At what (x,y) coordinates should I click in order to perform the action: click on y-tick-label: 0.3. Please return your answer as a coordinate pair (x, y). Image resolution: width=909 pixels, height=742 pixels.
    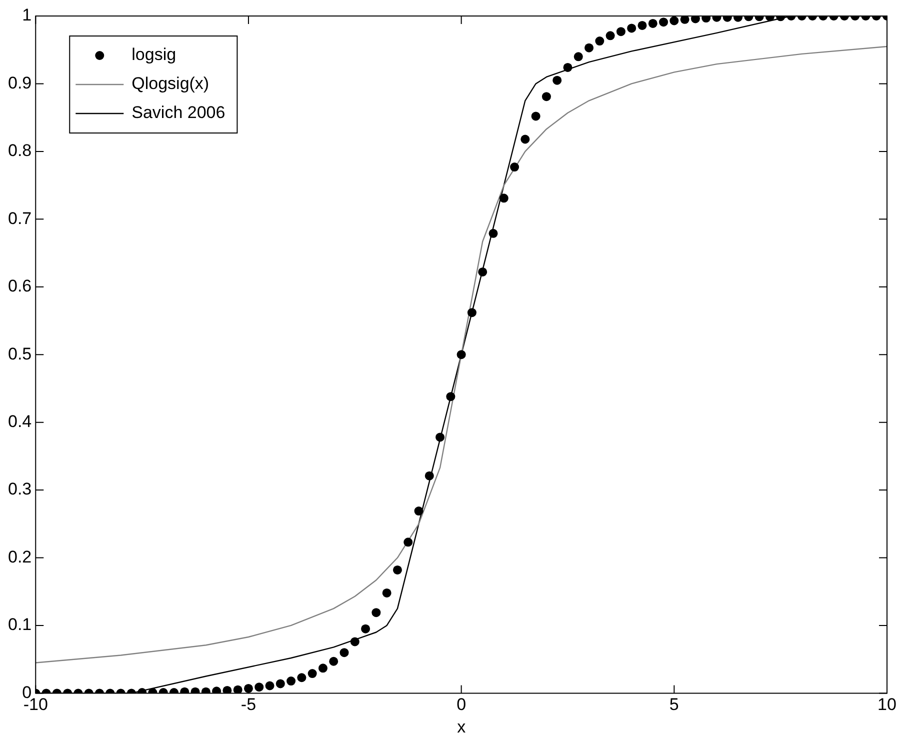
    Looking at the image, I should click on (20, 489).